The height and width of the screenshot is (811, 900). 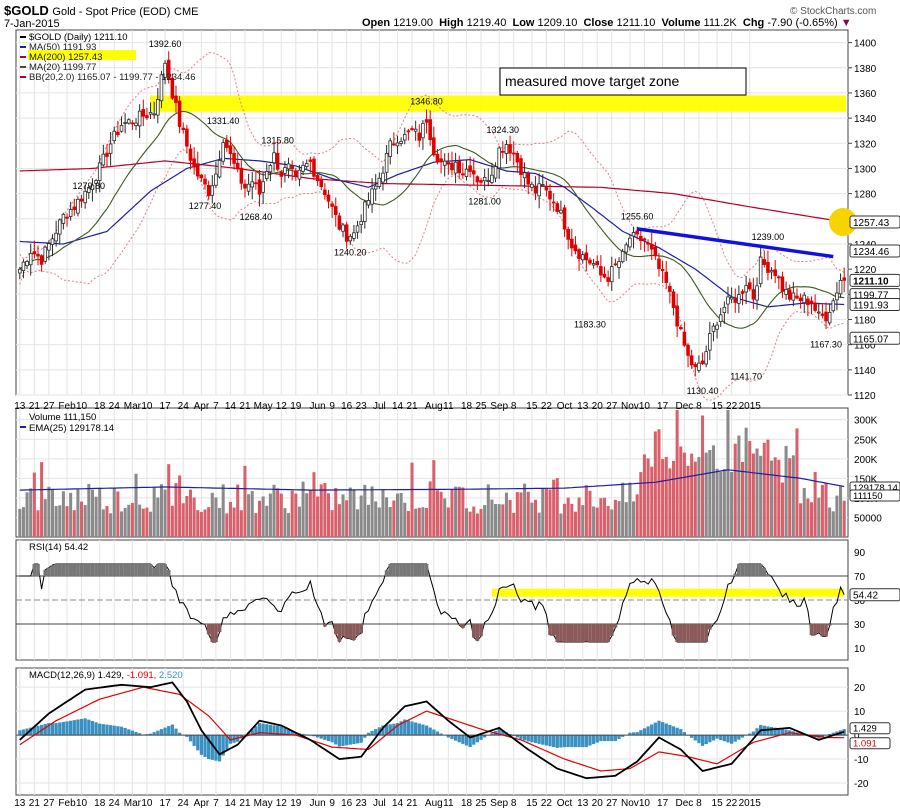 What do you see at coordinates (467, 406) in the screenshot?
I see `x-tick-label-top: 18` at bounding box center [467, 406].